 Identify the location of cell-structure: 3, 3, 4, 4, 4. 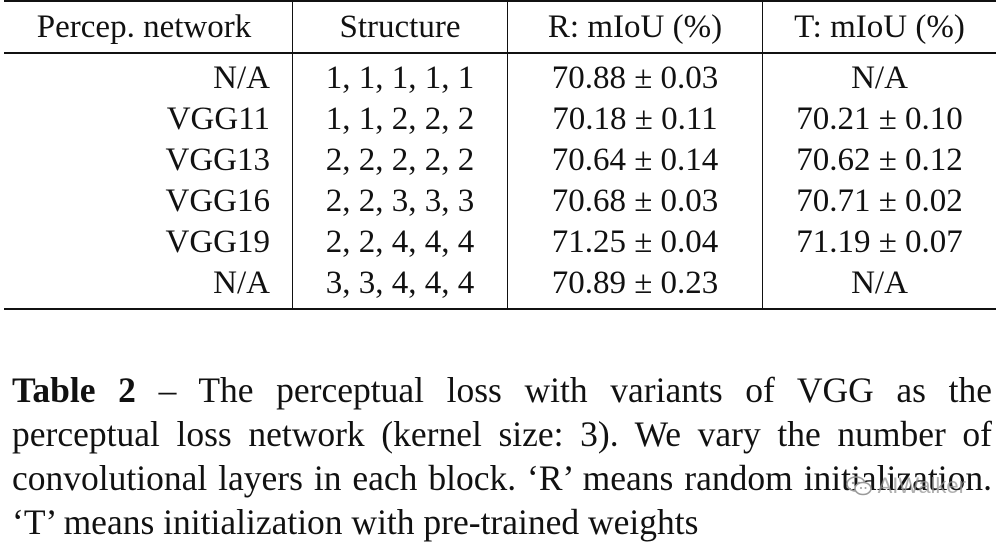
(400, 286).